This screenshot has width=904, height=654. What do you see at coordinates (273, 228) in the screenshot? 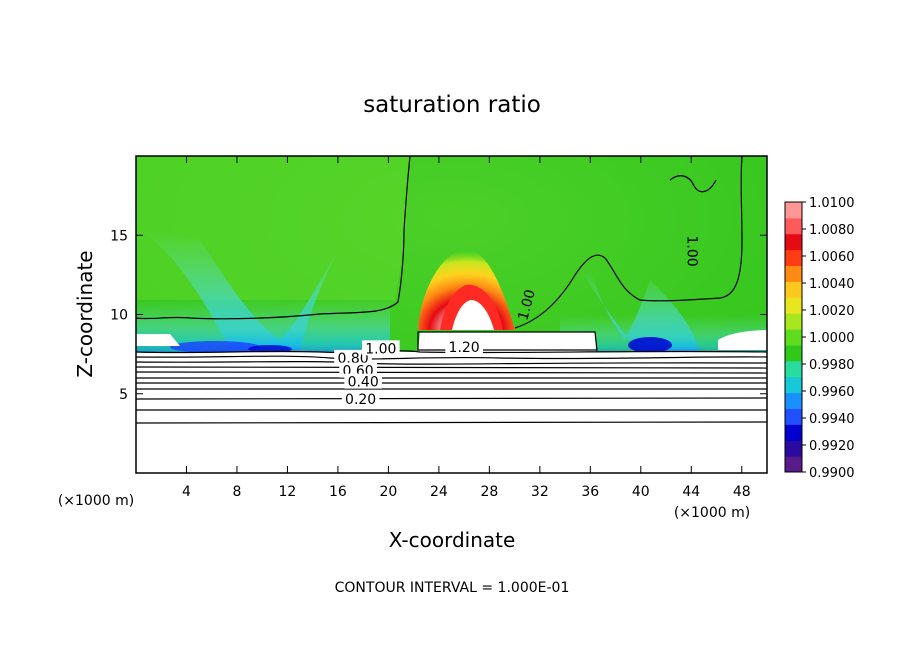
I see `field-upper-light-zone` at bounding box center [273, 228].